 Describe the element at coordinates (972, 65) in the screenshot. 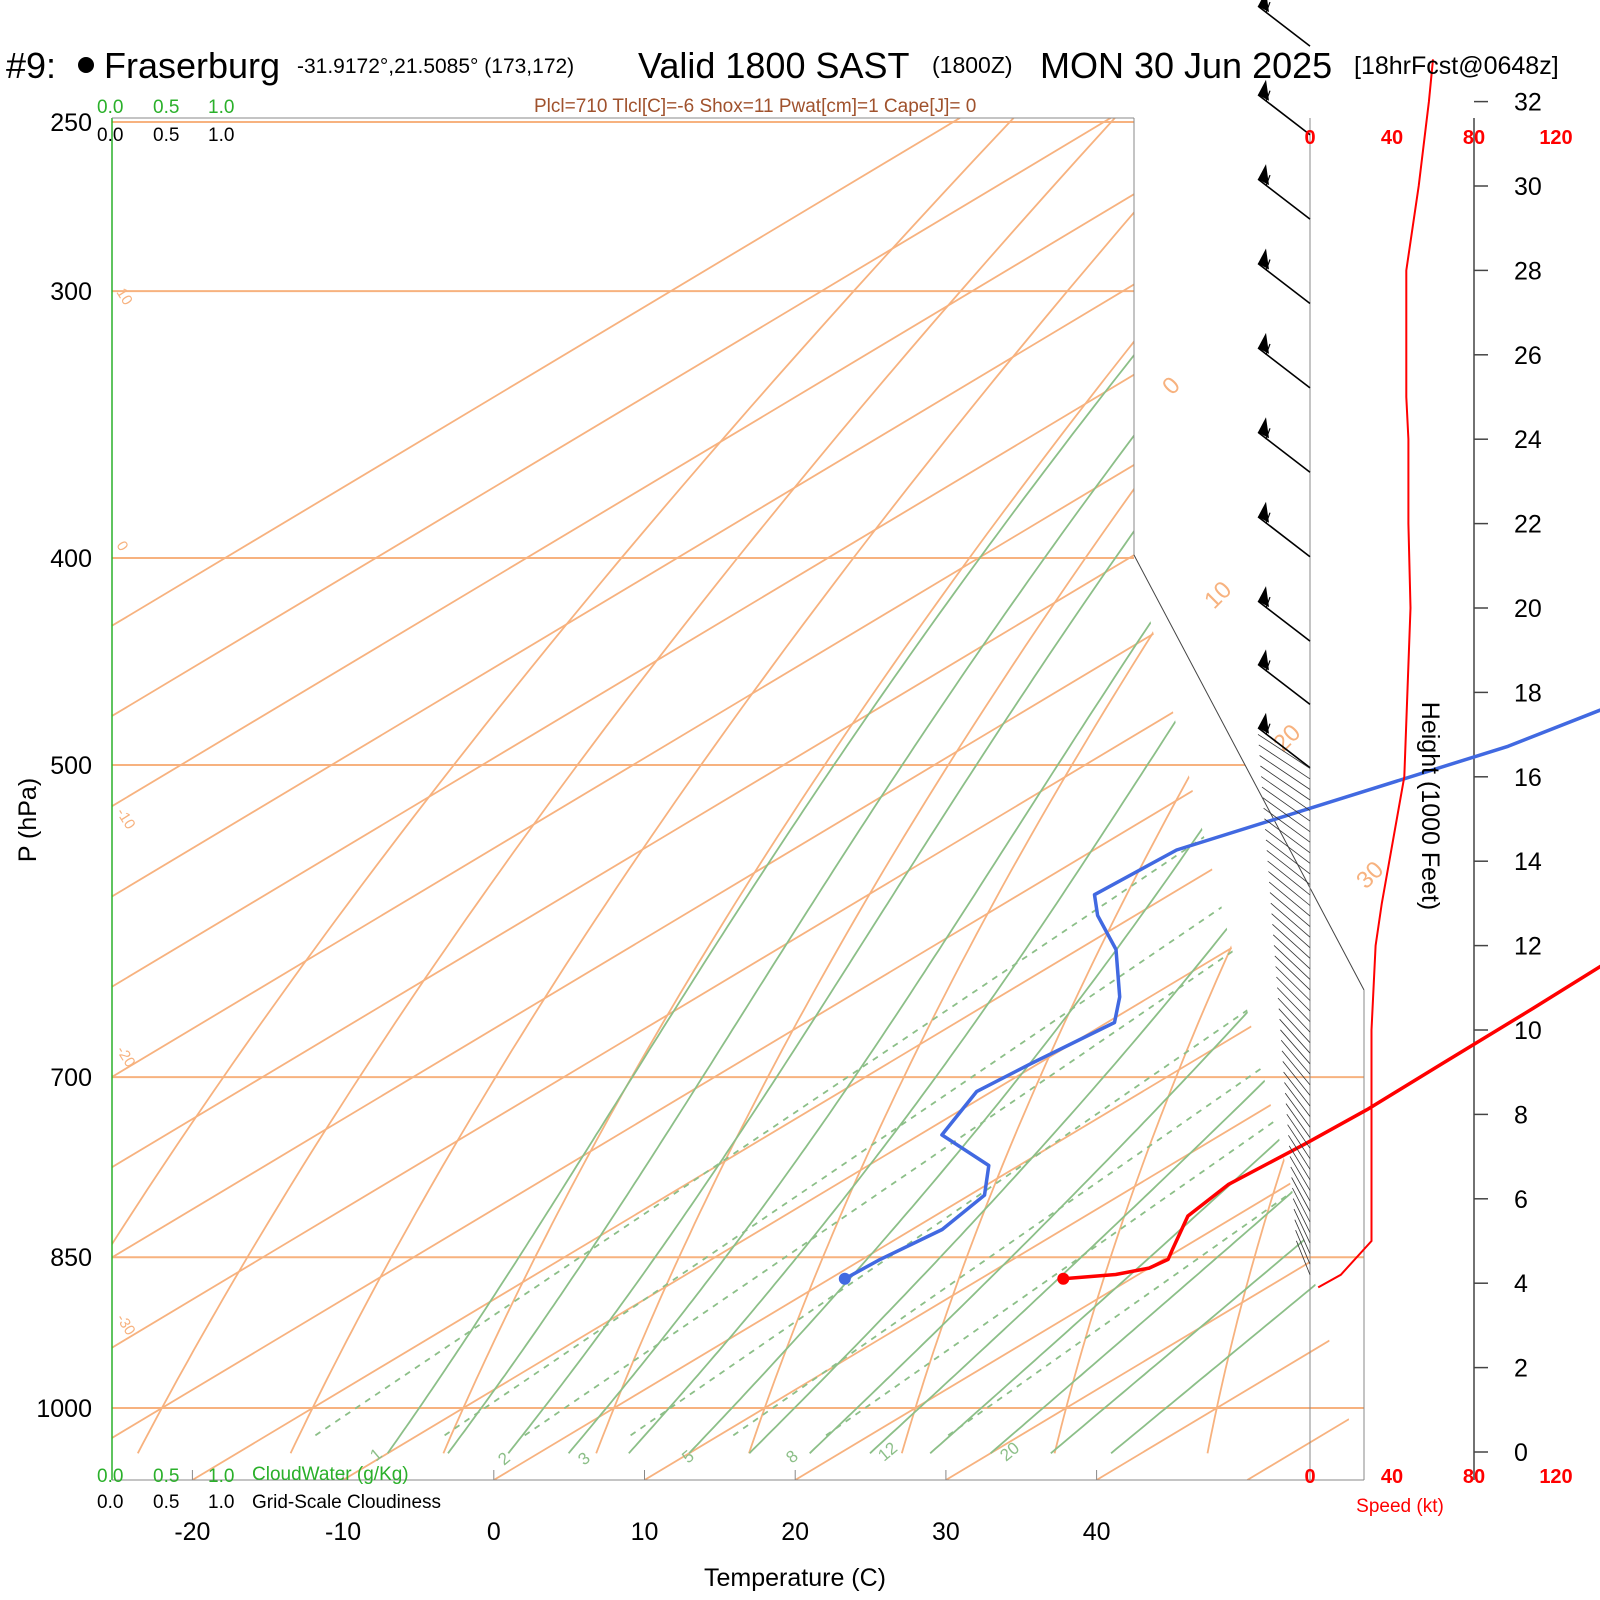

I see `valid-zulu: (1800Z)` at that location.